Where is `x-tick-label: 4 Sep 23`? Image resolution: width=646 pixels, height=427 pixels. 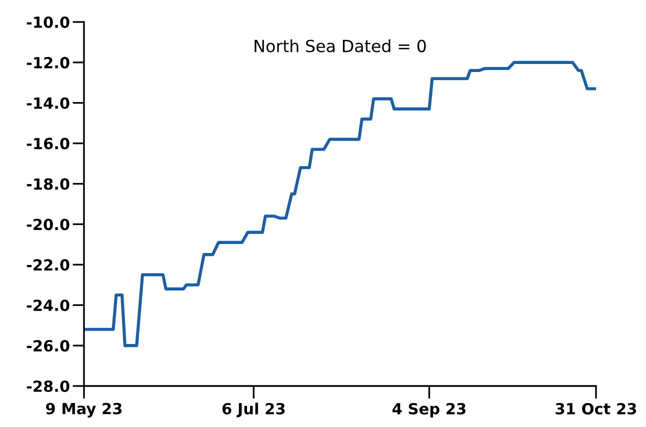 x-tick-label: 4 Sep 23 is located at coordinates (429, 410).